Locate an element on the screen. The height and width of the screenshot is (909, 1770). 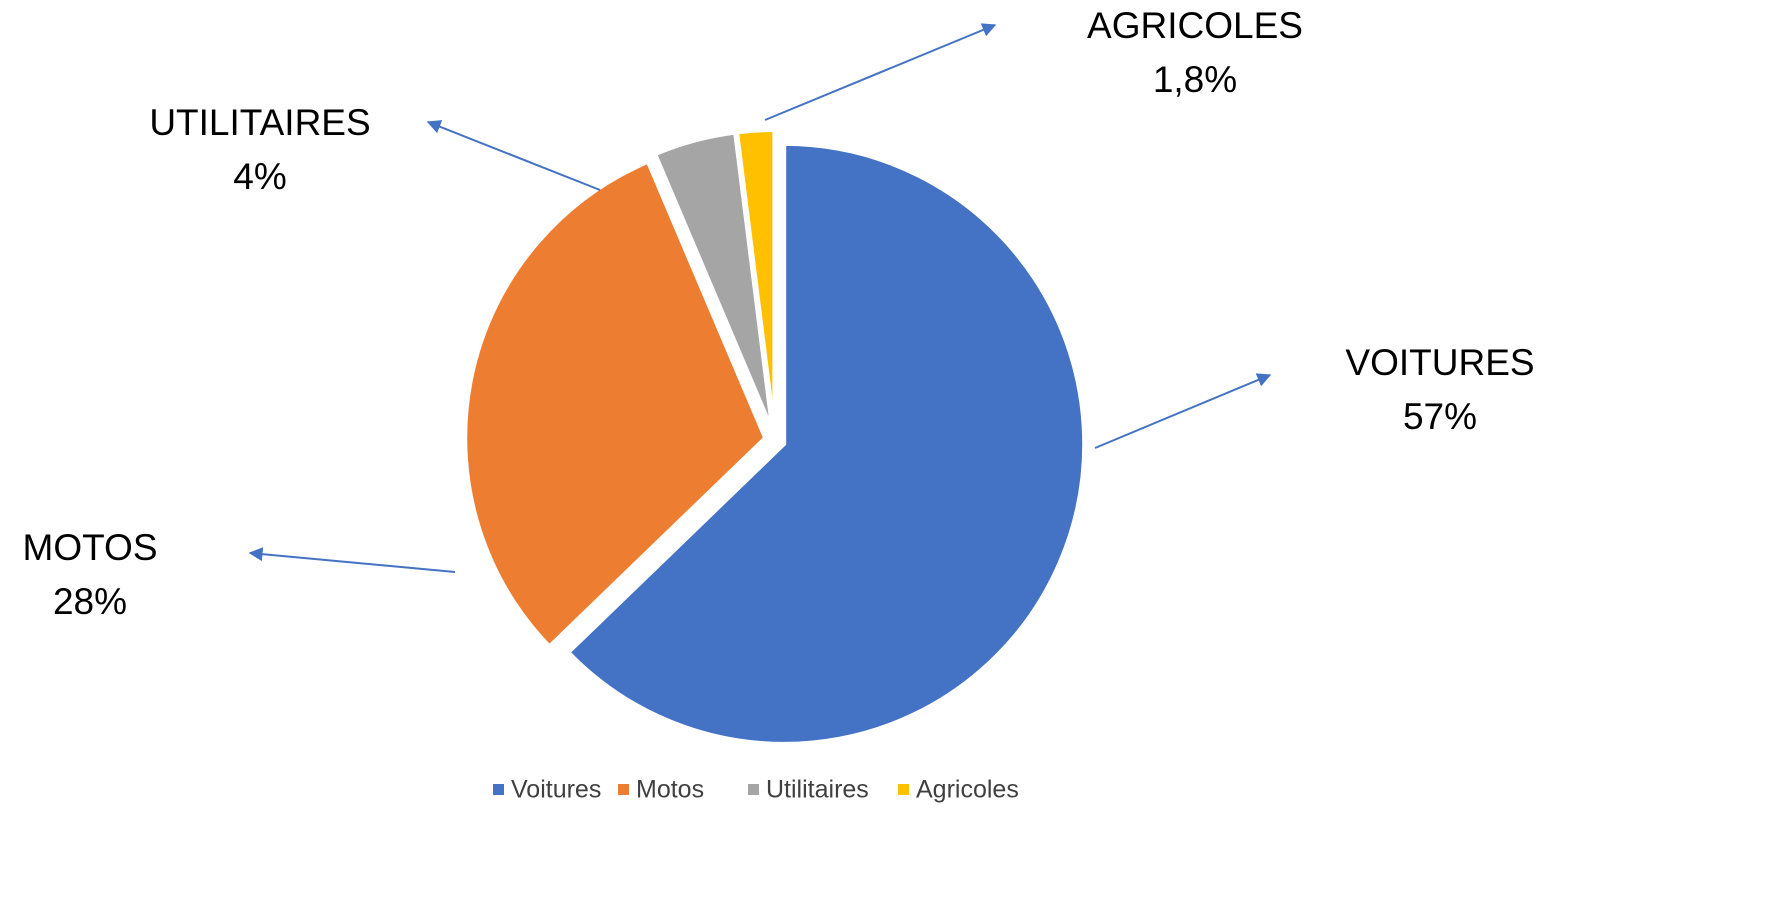
data-label-name: UTILITAIRES is located at coordinates (259, 122).